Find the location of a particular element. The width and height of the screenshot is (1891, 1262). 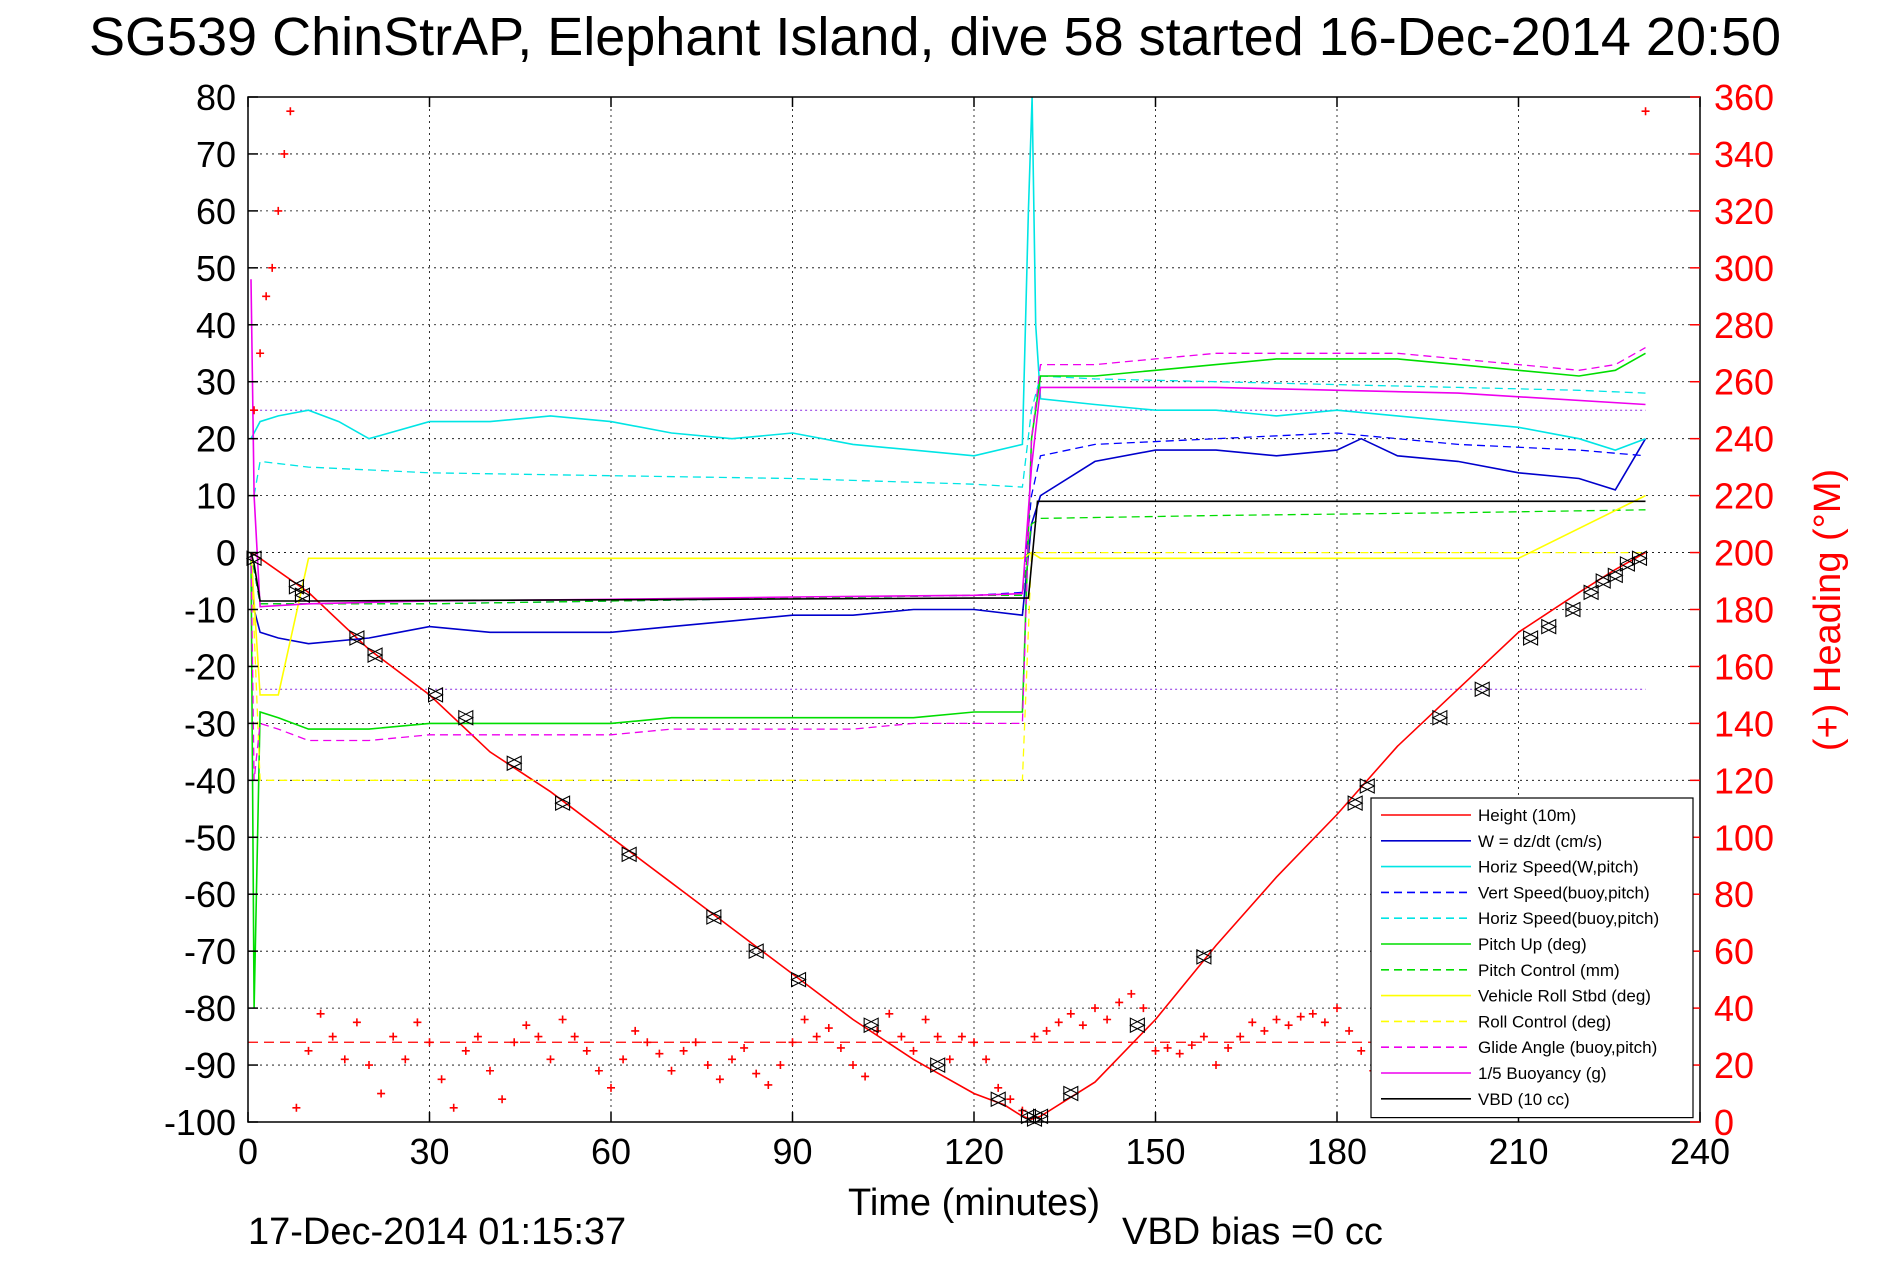

footer-timestamp: 17-Dec-2014 01:15:37 is located at coordinates (437, 1232).